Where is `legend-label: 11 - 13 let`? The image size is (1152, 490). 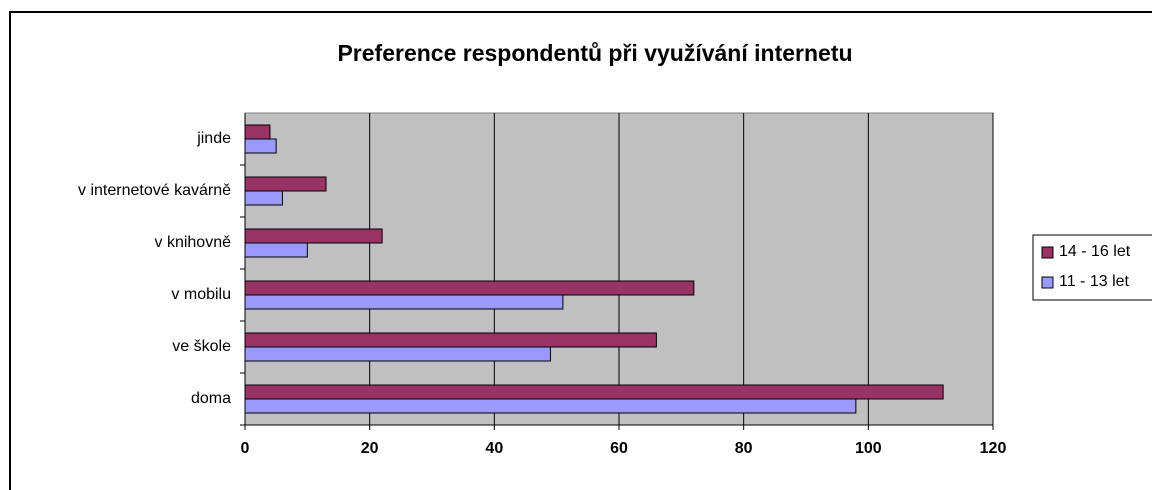 legend-label: 11 - 13 let is located at coordinates (1094, 281).